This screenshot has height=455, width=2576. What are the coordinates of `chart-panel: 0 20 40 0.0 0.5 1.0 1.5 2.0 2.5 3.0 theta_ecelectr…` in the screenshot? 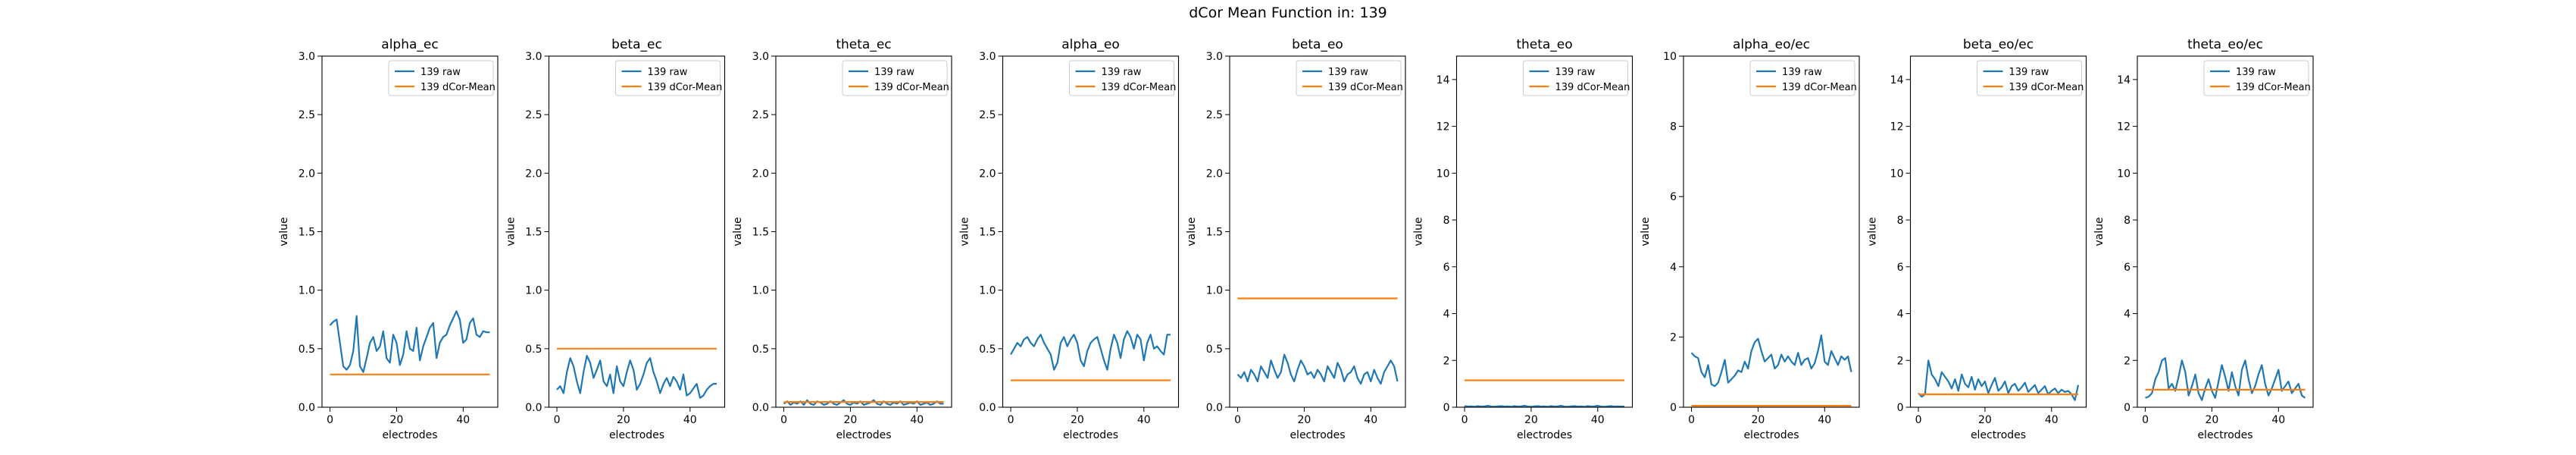 It's located at (842, 239).